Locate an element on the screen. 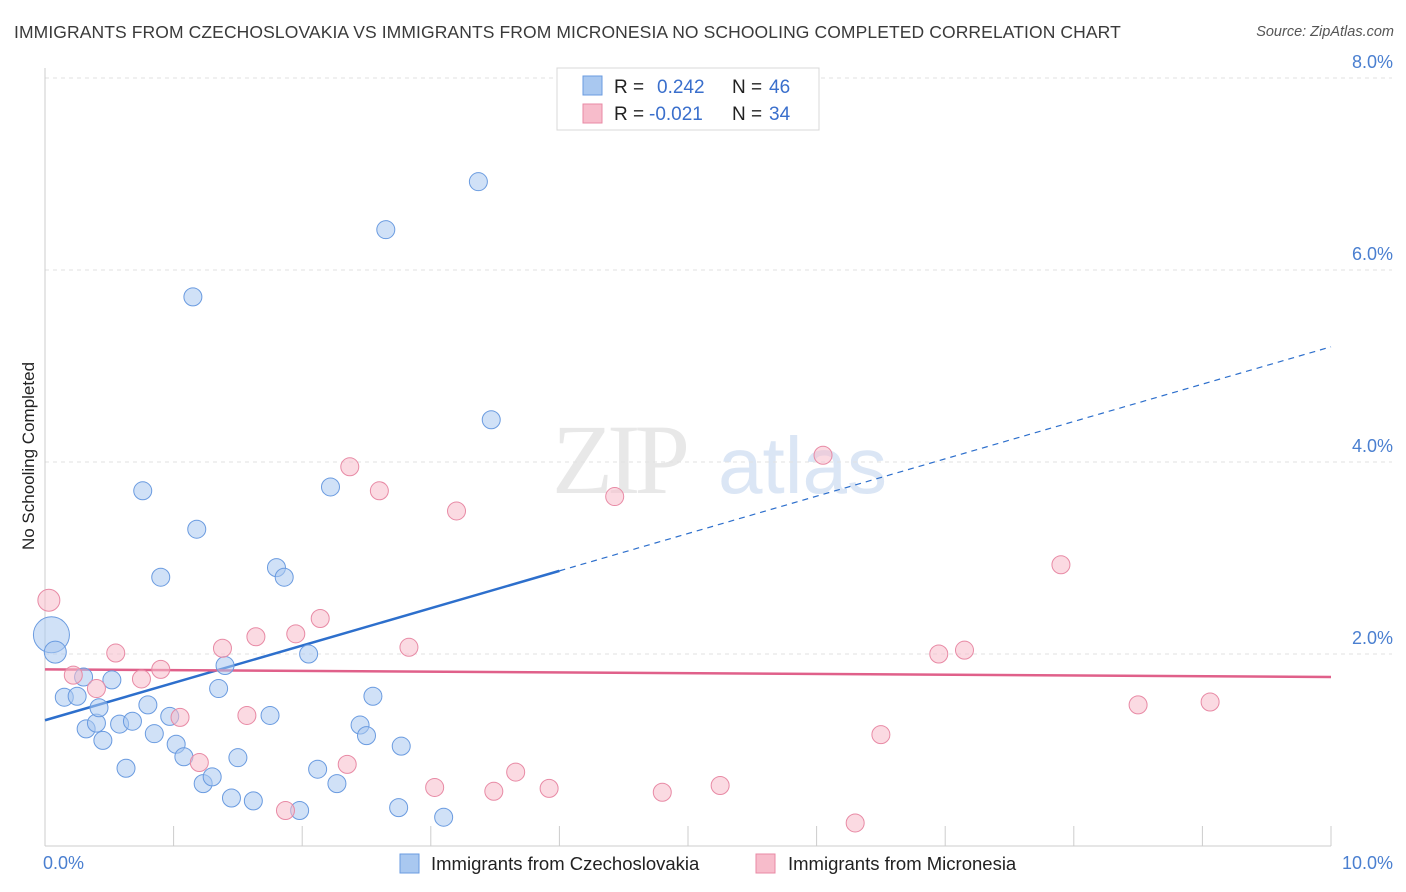 This screenshot has height=892, width=1406. legend-swatch-czechoslovakia is located at coordinates (592, 85).